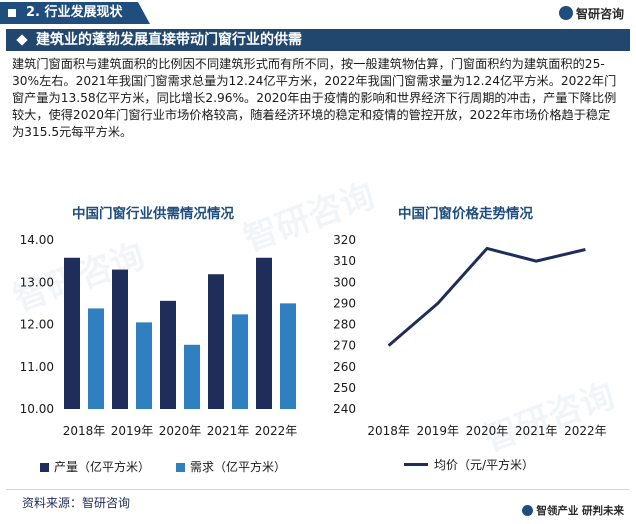 The width and height of the screenshot is (636, 524). I want to click on footer-divider, so click(318, 489).